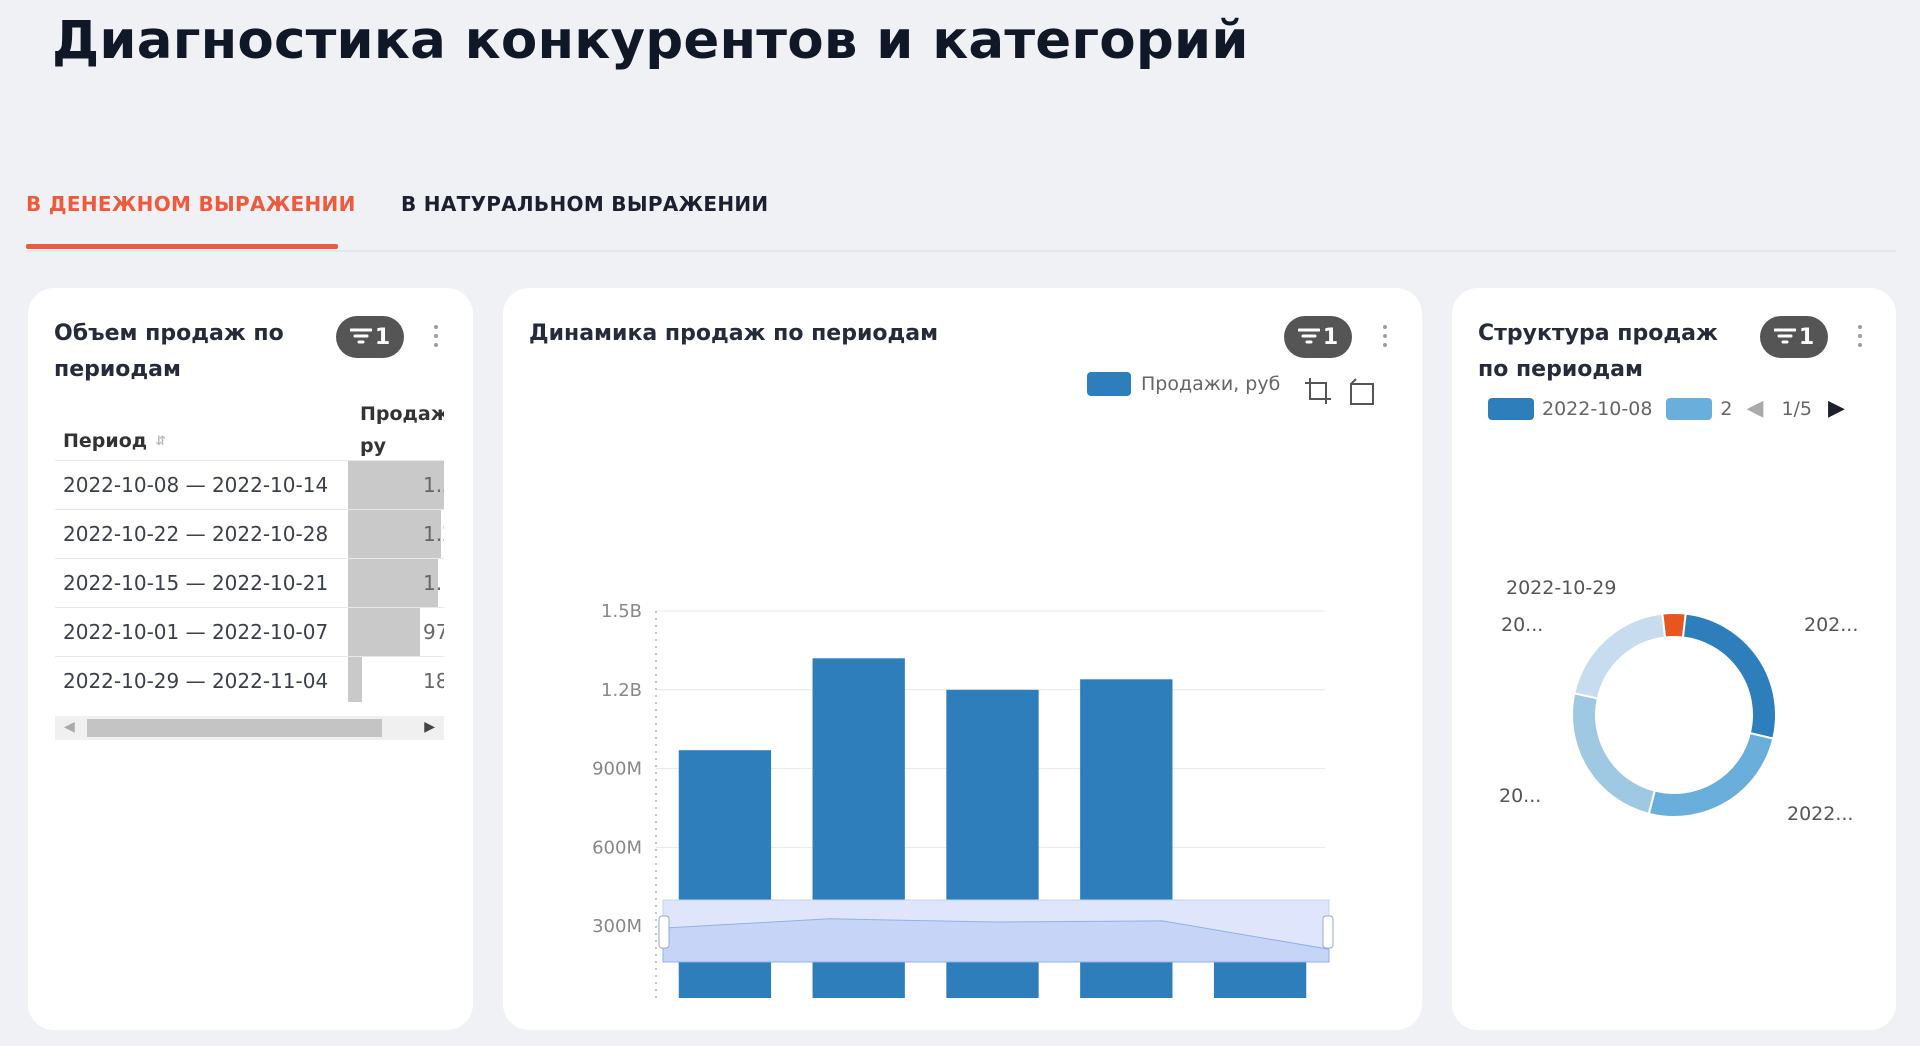 This screenshot has width=1920, height=1046. I want to click on cell-sales-value: 1.2, so click(433, 534).